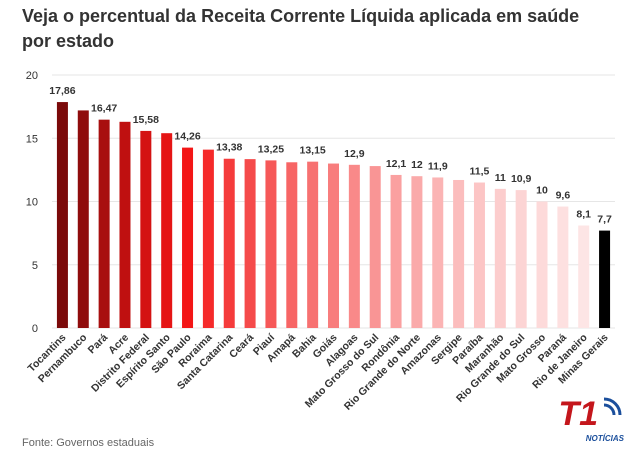 The image size is (640, 455). I want to click on y-tick-label: 10, so click(32, 203).